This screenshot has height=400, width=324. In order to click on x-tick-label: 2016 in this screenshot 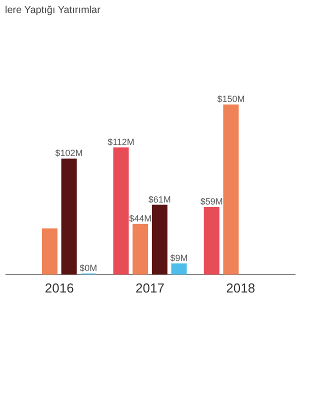, I will do `click(59, 288)`.